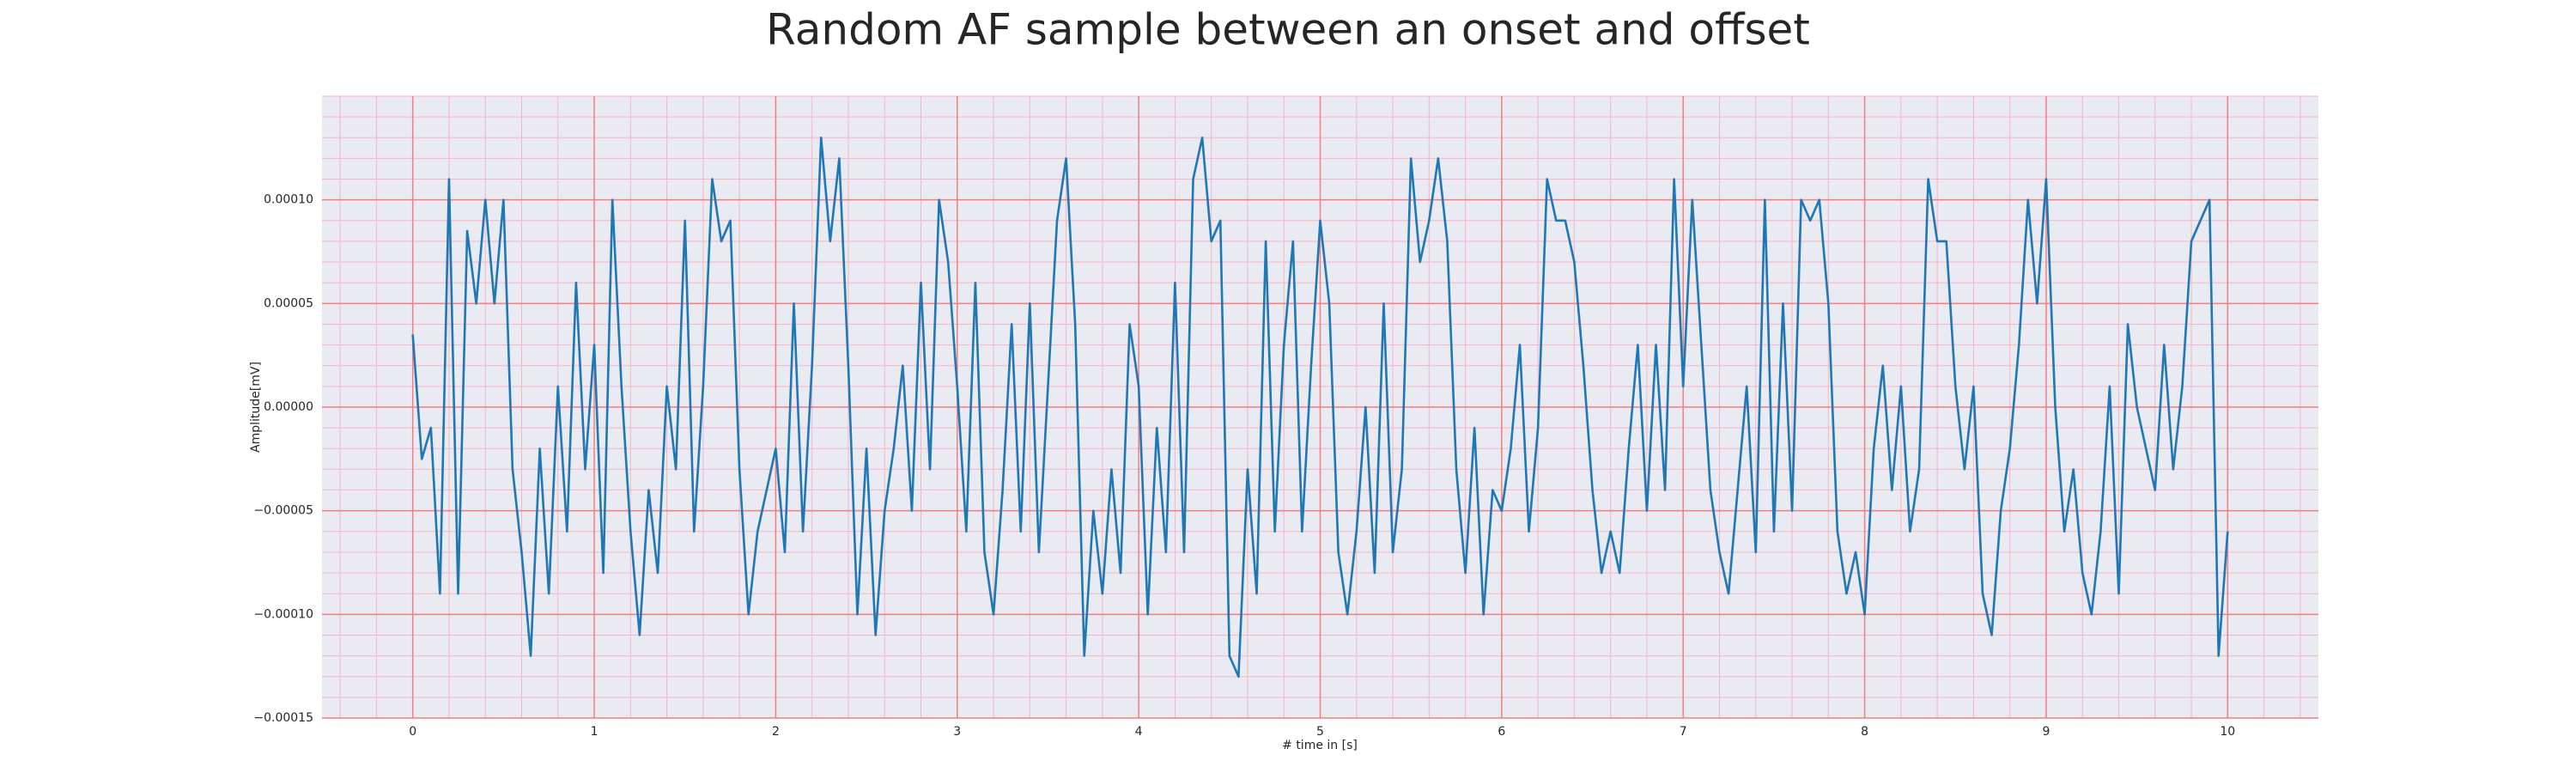 The height and width of the screenshot is (773, 2576). I want to click on y-tick-label: −0.00005, so click(283, 511).